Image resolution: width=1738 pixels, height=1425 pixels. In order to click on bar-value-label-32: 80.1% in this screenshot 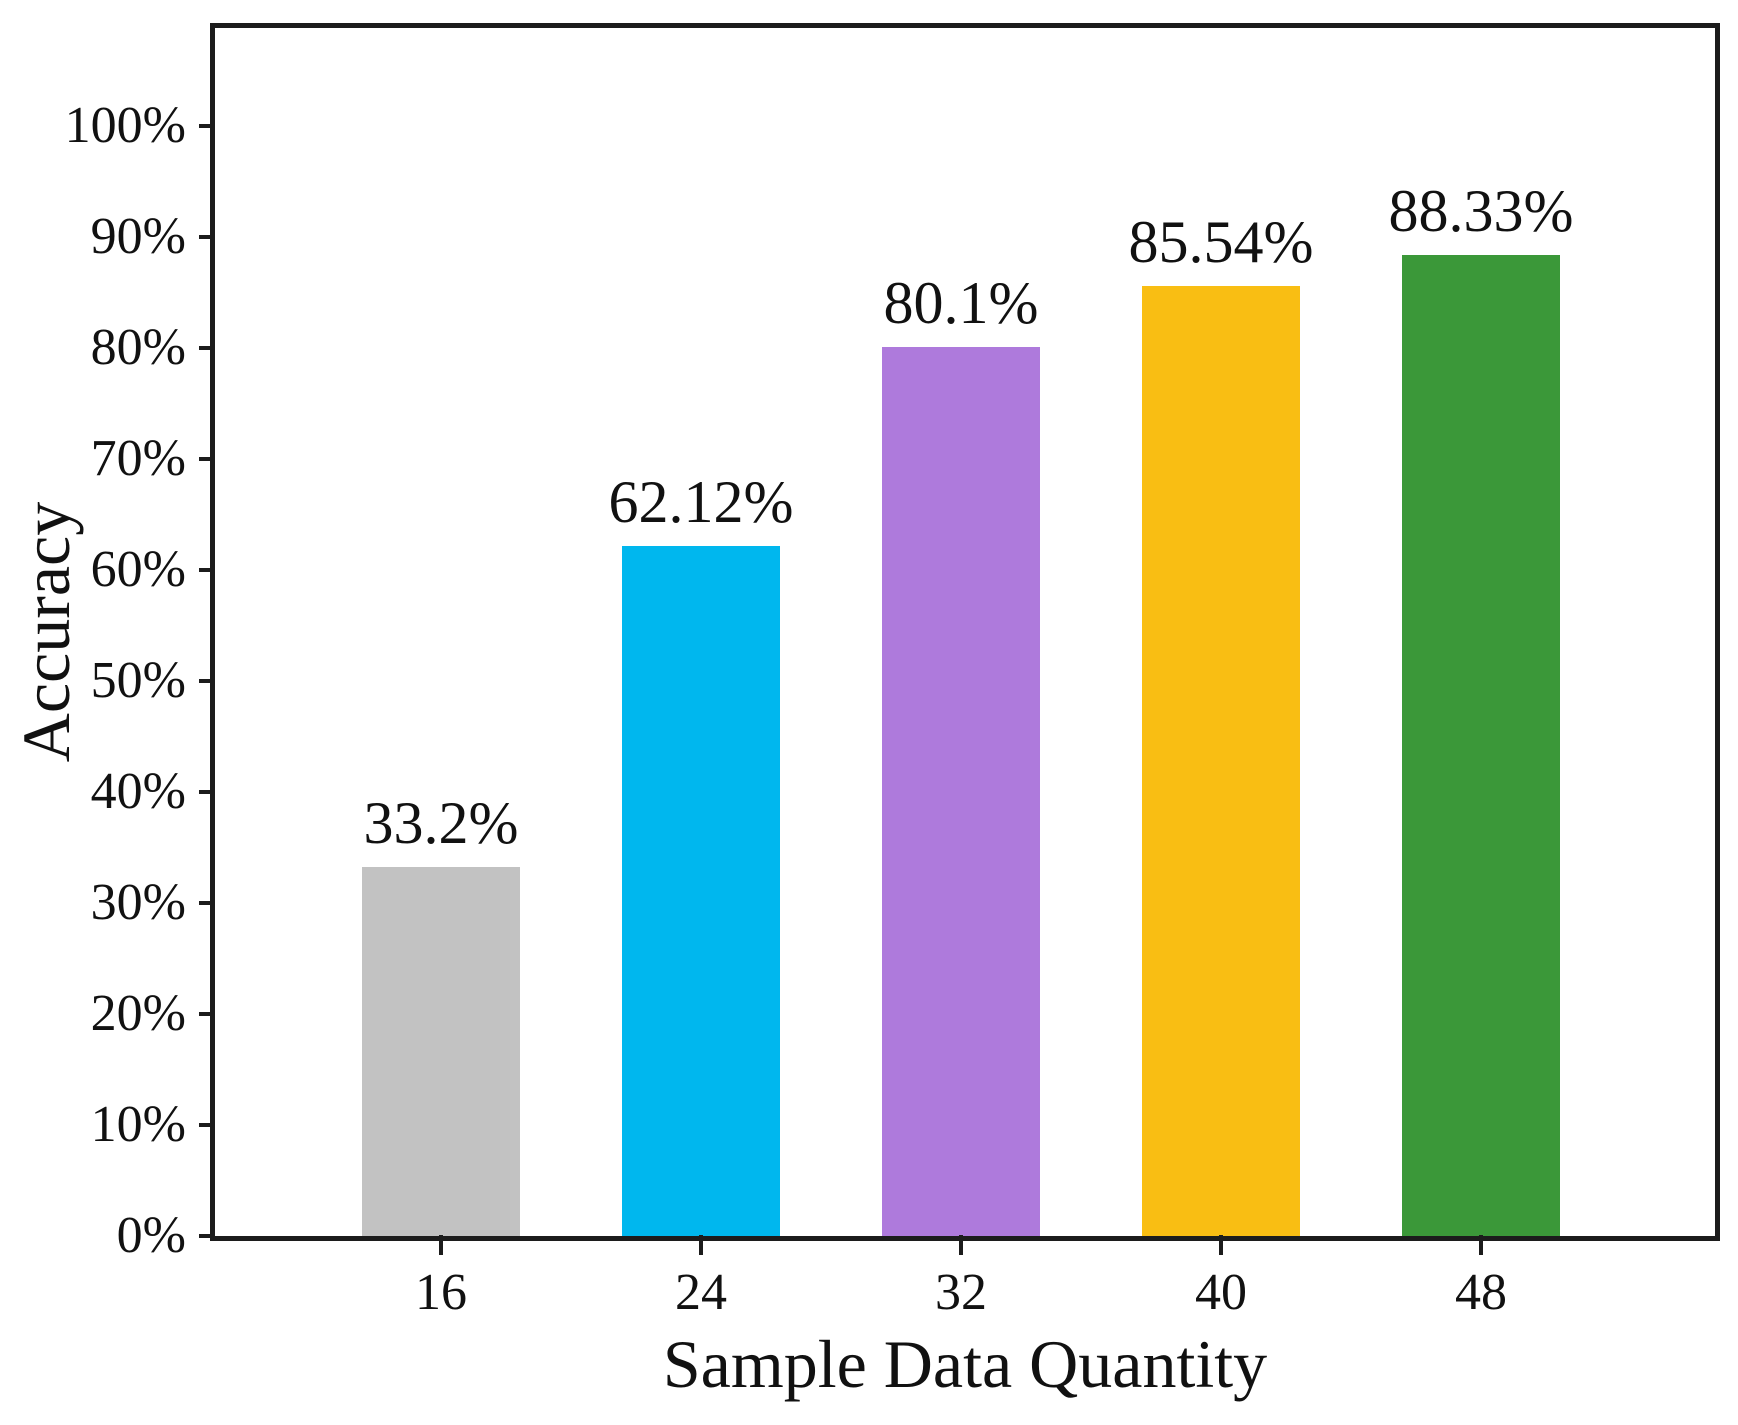, I will do `click(961, 302)`.